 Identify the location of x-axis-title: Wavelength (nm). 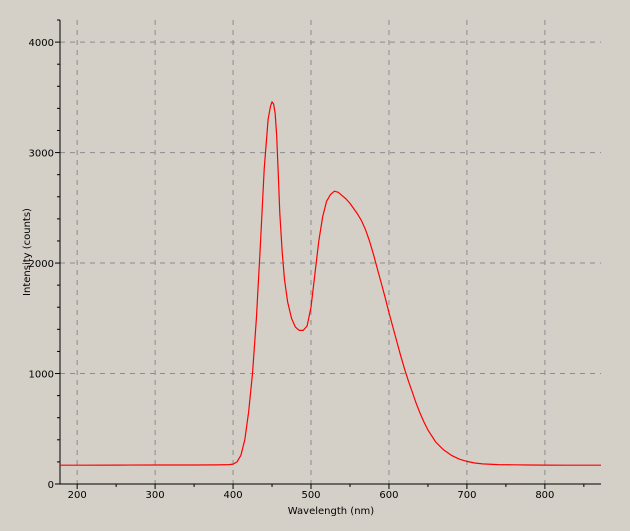
(331, 511).